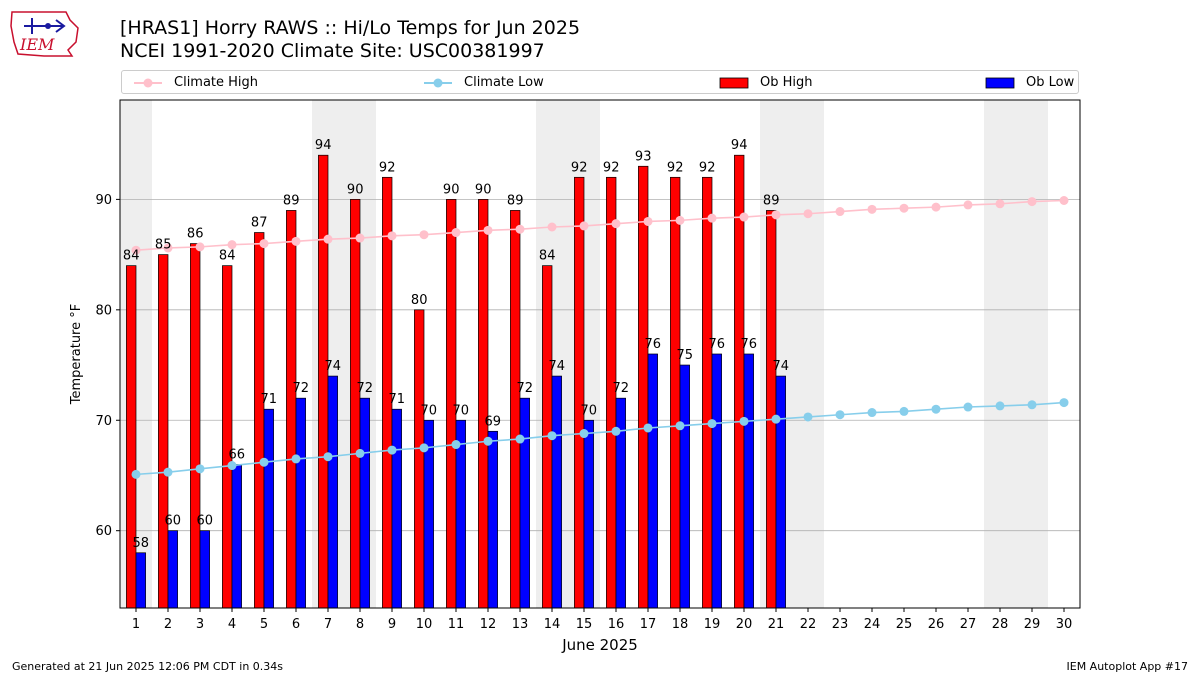  Describe the element at coordinates (291, 200) in the screenshot. I see `ob-high-label-day-6: 89` at that location.